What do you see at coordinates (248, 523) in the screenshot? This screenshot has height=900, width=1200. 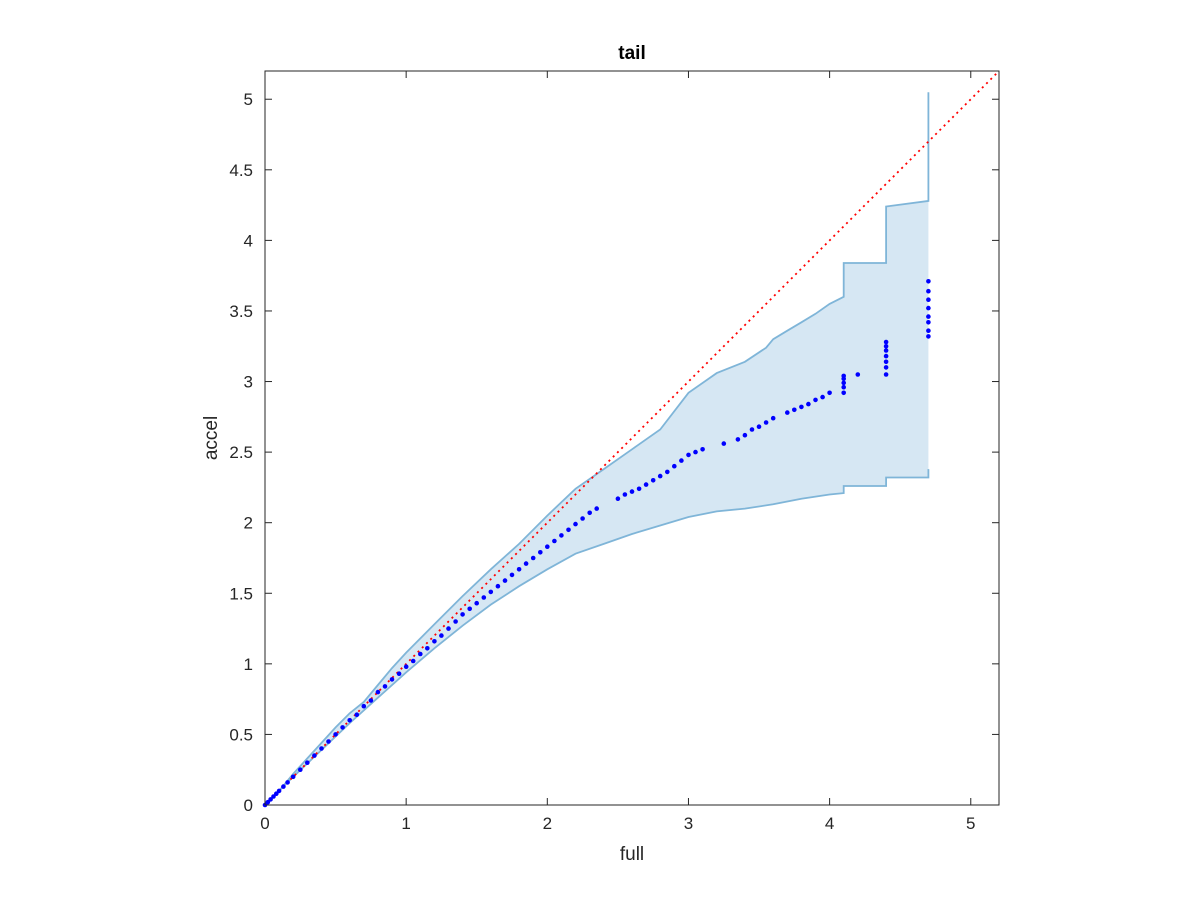 I see `y-tick-label: 2` at bounding box center [248, 523].